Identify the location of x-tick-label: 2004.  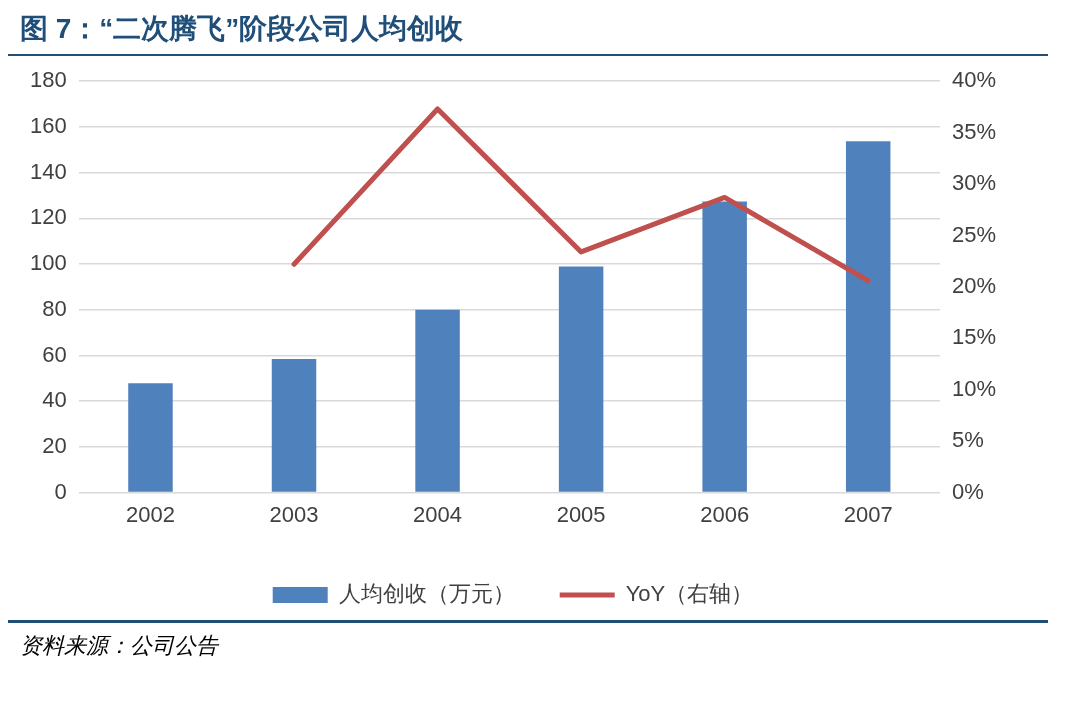
(438, 514).